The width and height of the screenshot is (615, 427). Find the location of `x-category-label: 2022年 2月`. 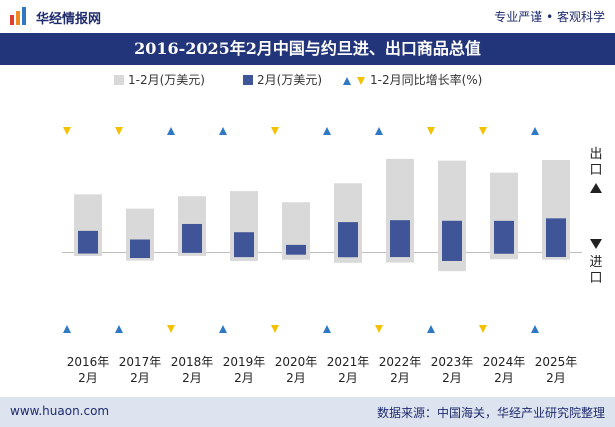

x-category-label: 2022年 2月 is located at coordinates (400, 370).